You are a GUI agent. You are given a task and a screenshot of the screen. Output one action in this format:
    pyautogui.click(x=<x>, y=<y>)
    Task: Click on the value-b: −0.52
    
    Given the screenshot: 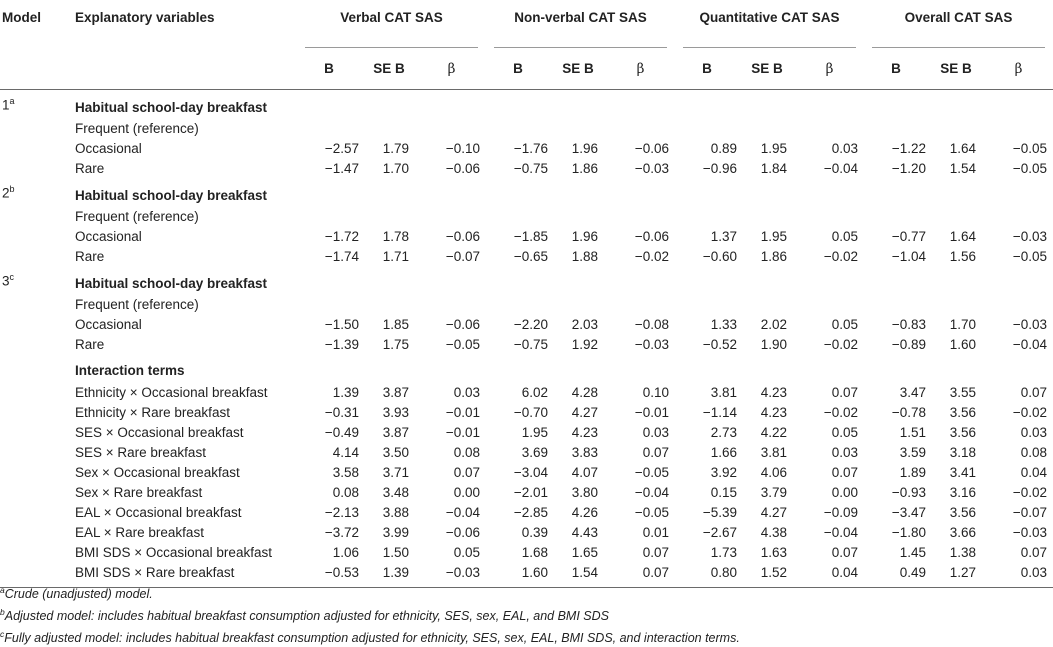 What is the action you would take?
    pyautogui.click(x=720, y=344)
    